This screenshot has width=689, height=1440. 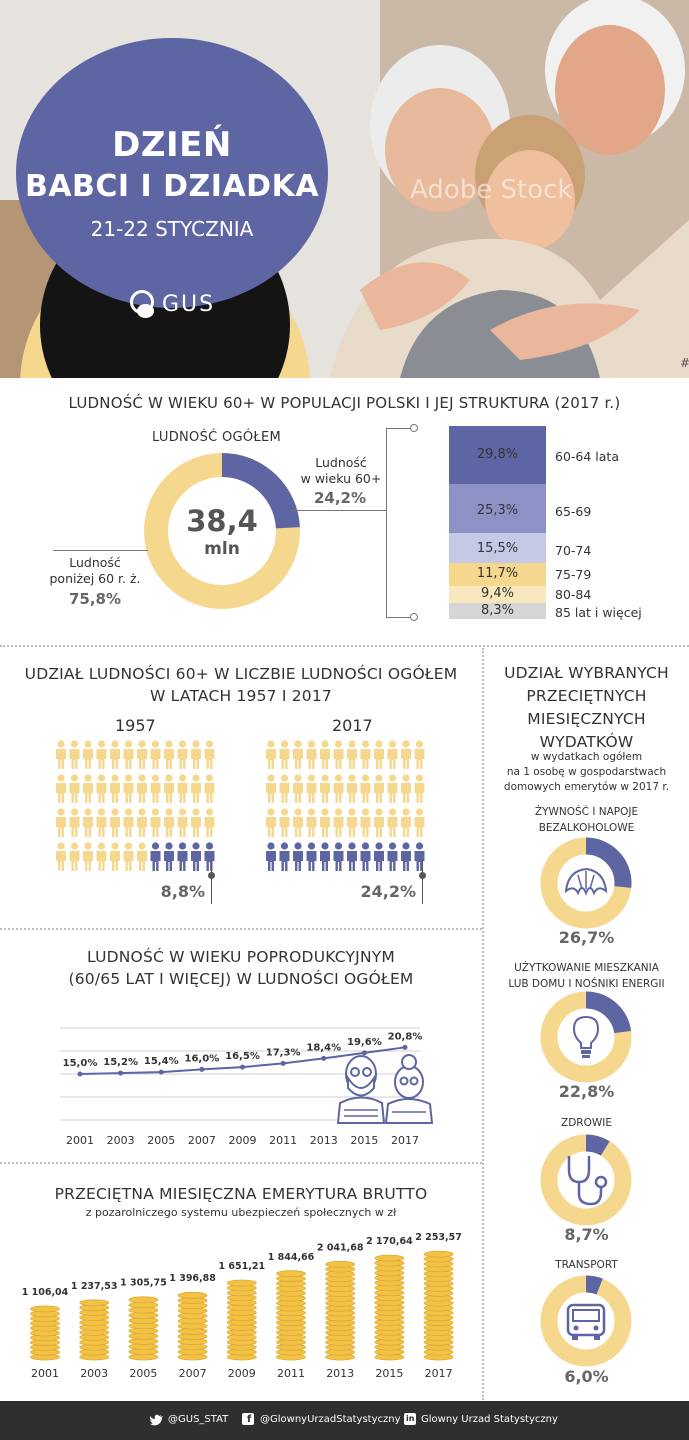 I want to click on segment-label: 75-79, so click(x=573, y=574).